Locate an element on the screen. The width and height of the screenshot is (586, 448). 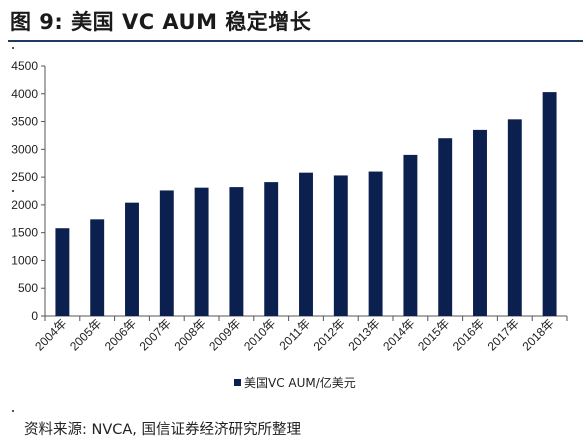
legend-swatch is located at coordinates (237, 382).